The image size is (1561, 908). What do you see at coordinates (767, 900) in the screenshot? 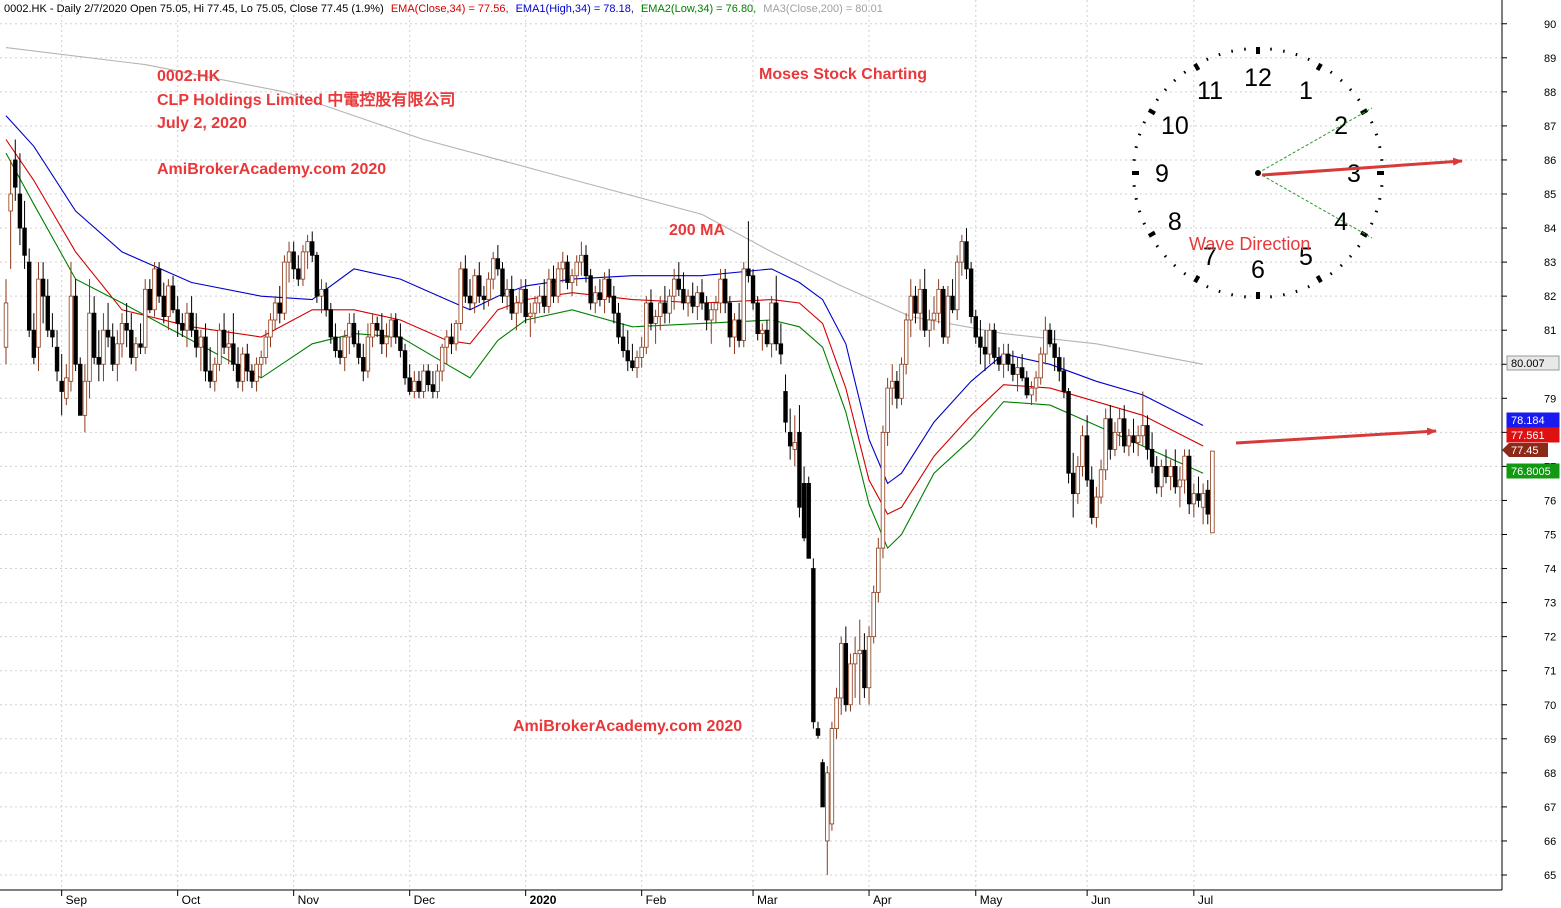
I see `xtick-label-Mar: Mar` at bounding box center [767, 900].